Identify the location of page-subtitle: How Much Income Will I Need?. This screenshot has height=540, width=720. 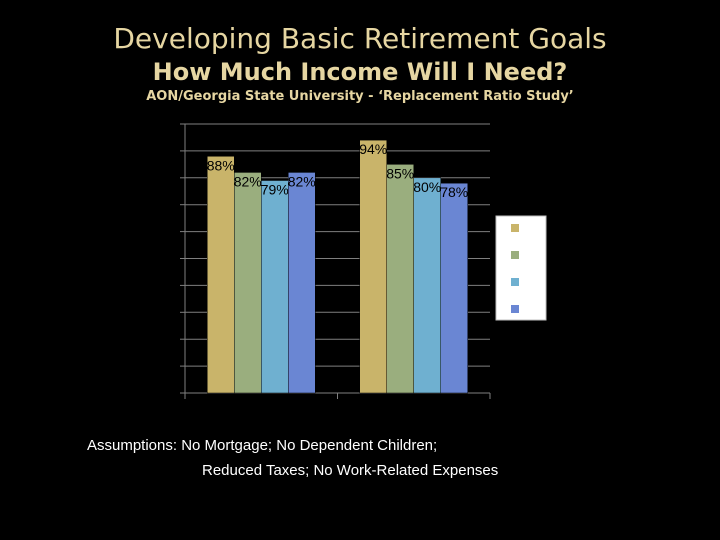
(360, 72).